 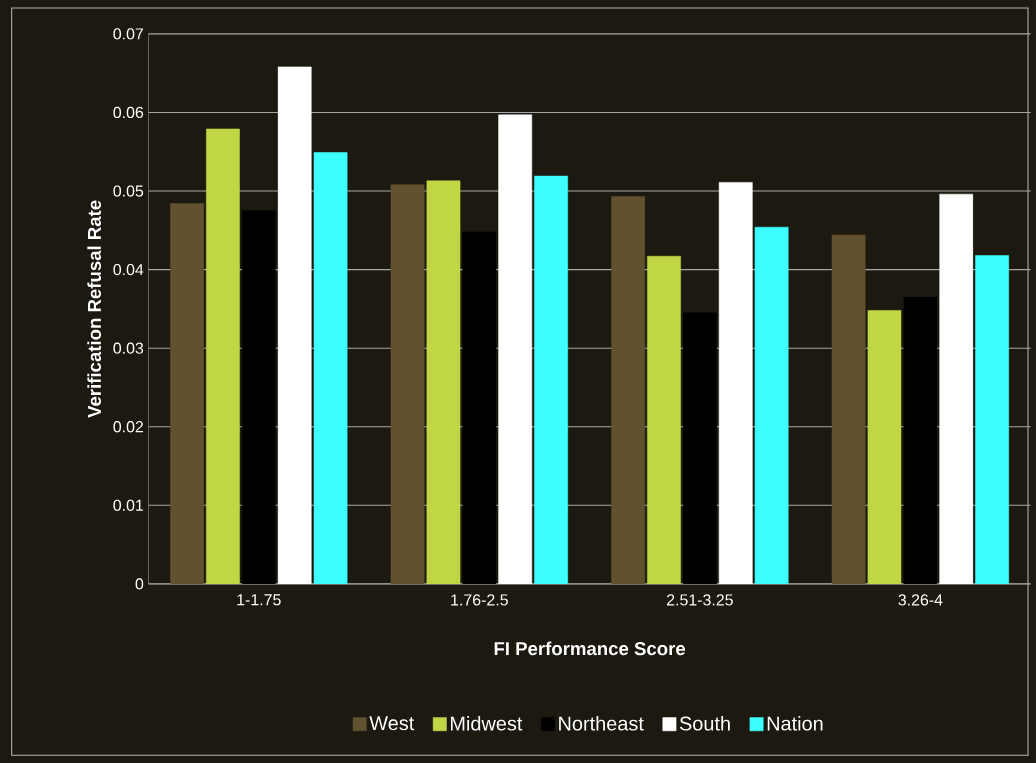 I want to click on x-axis-title: FI Performance Score, so click(x=590, y=648).